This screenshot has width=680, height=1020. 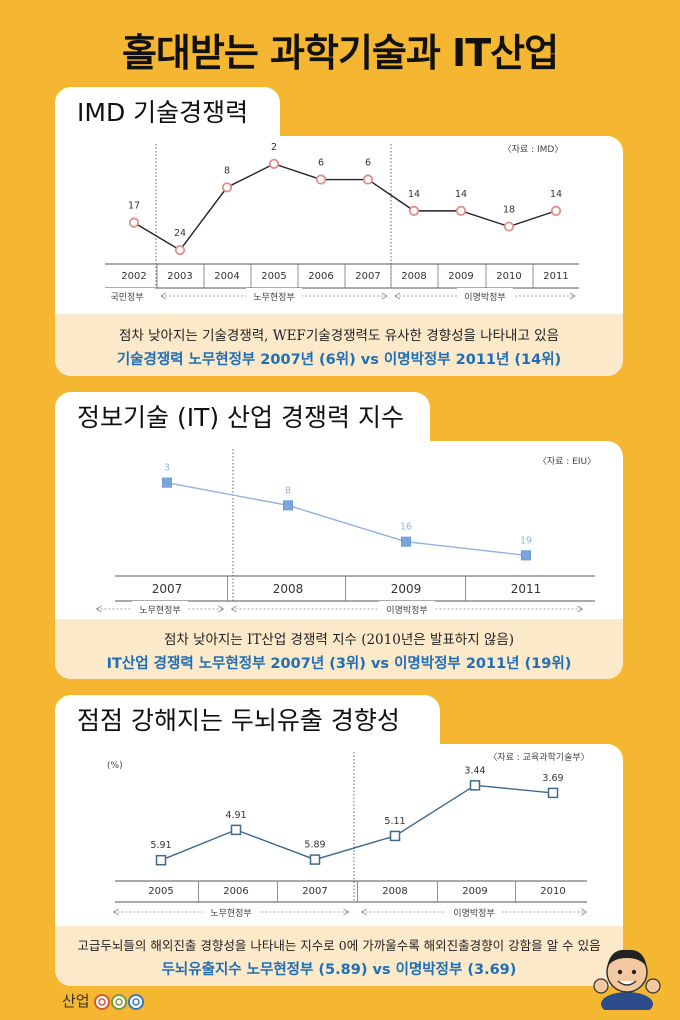 What do you see at coordinates (247, 721) in the screenshot?
I see `brain-drain-section-title: 점점 강해지는 두뇌유출 경향성` at bounding box center [247, 721].